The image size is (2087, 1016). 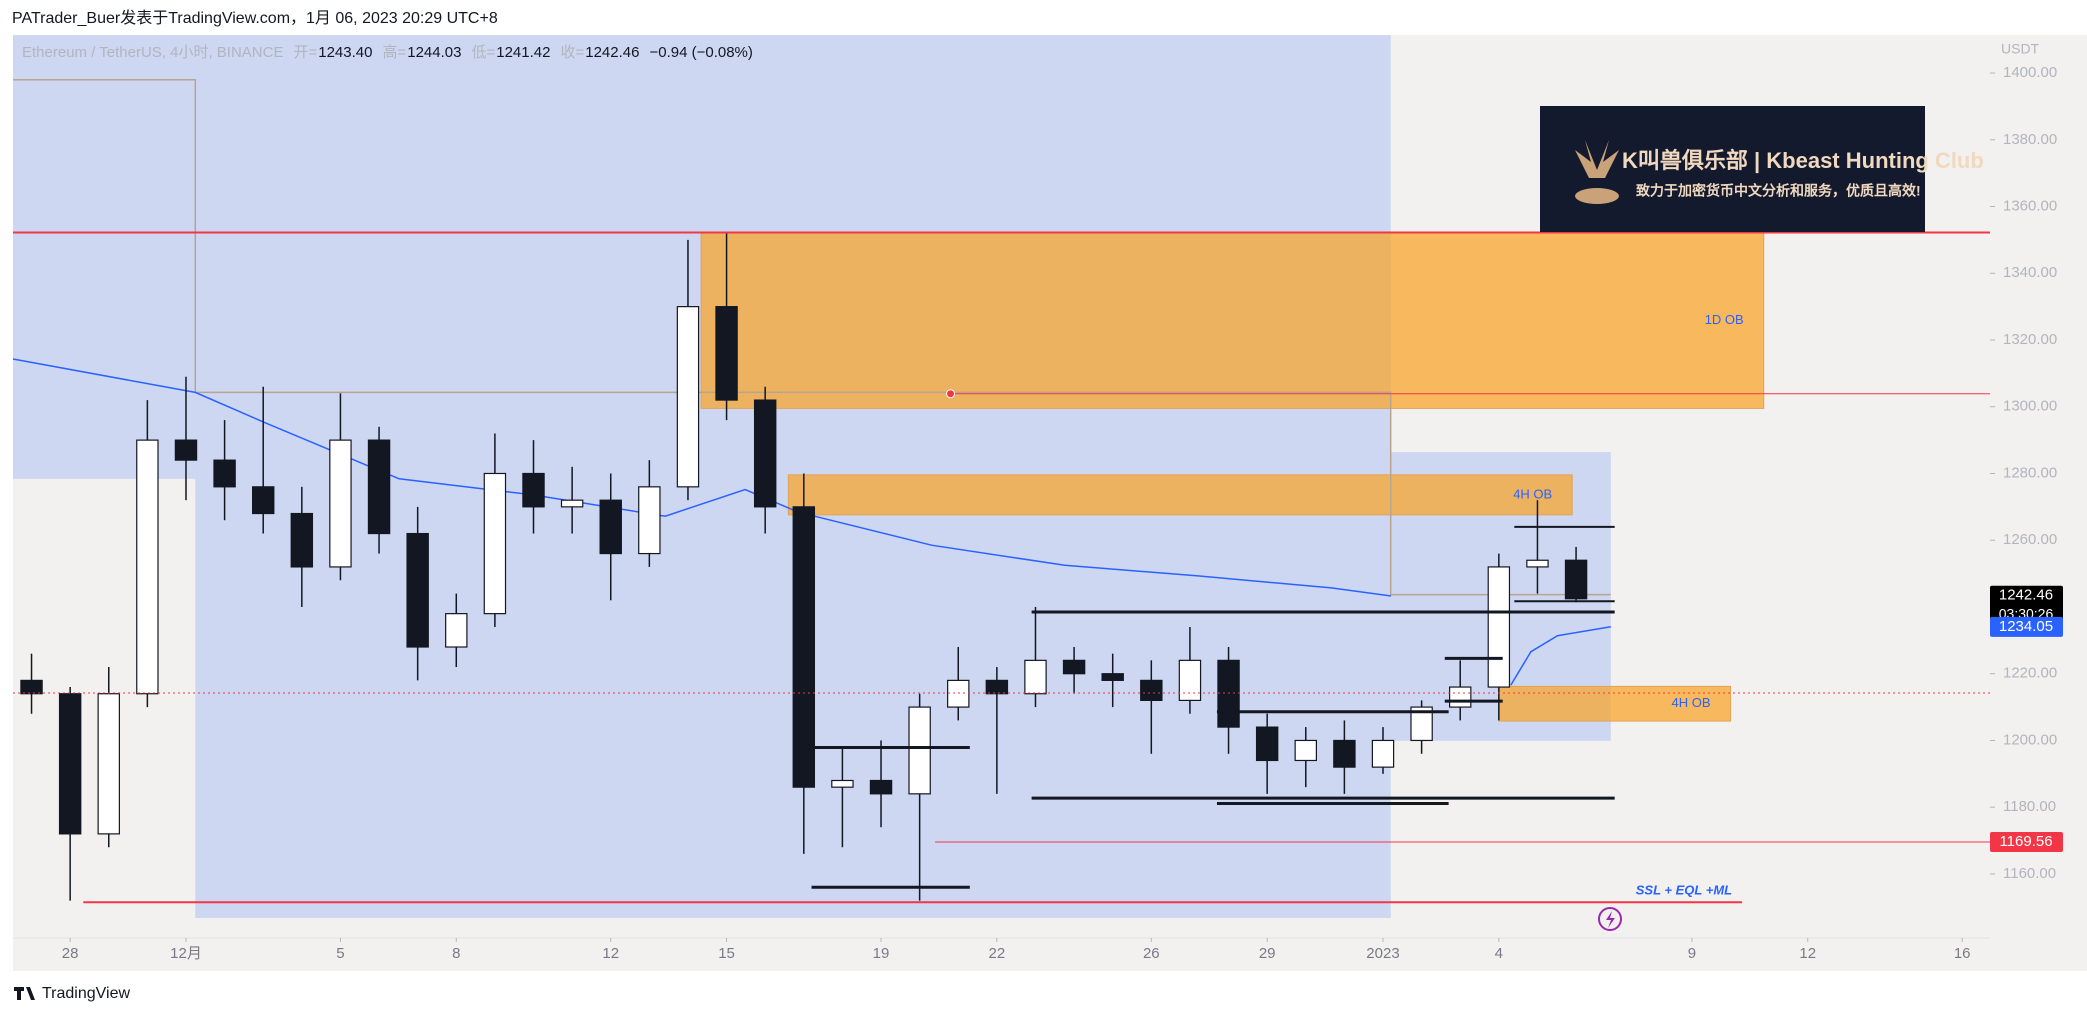 What do you see at coordinates (2038, 503) in the screenshot?
I see `price-axis` at bounding box center [2038, 503].